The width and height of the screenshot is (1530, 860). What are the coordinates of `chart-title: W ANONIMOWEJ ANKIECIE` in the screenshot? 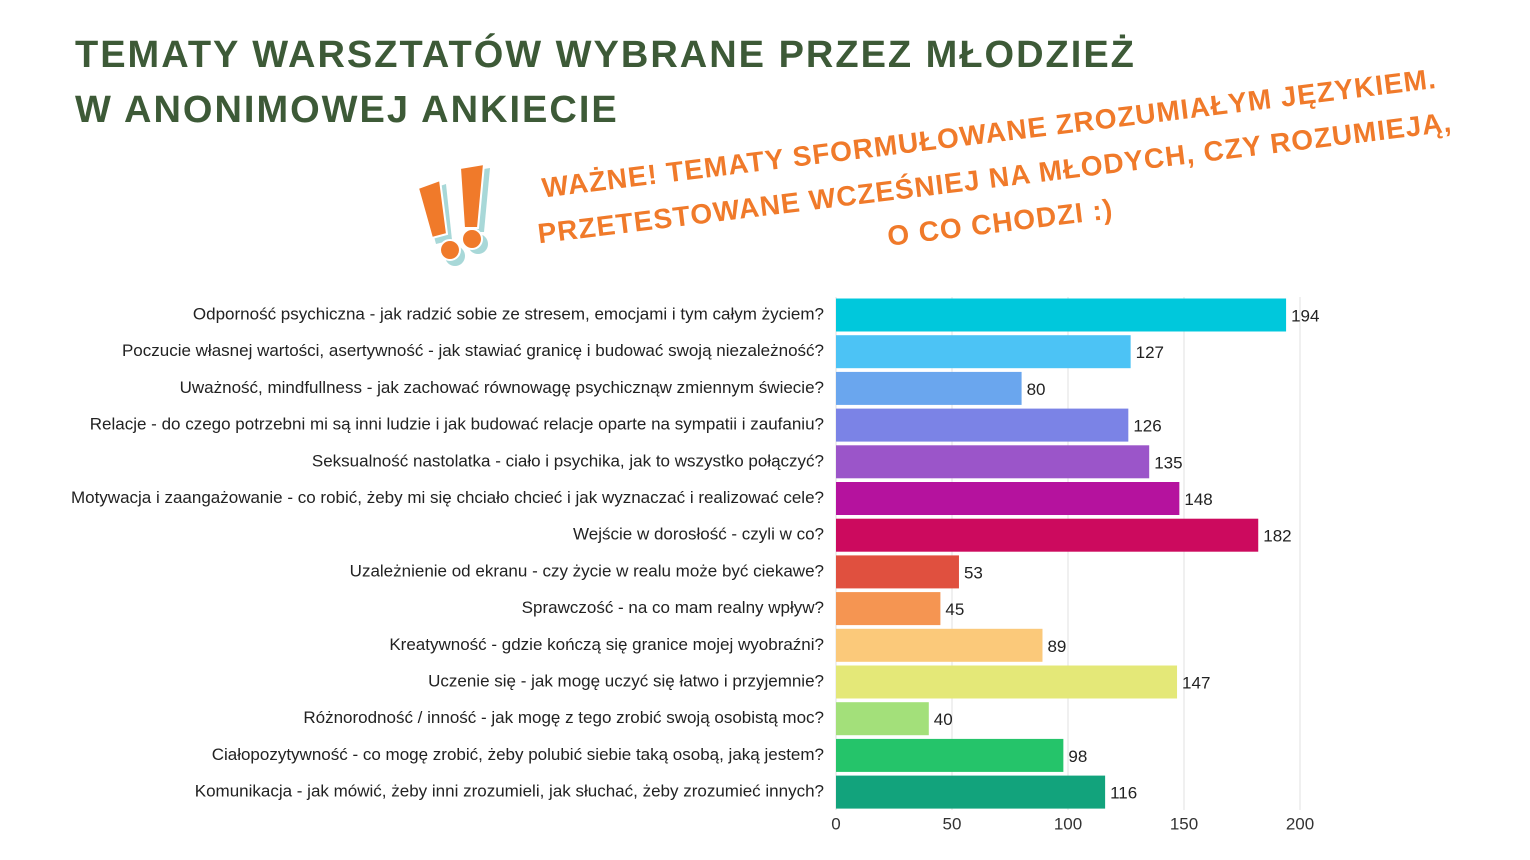 It's located at (347, 110).